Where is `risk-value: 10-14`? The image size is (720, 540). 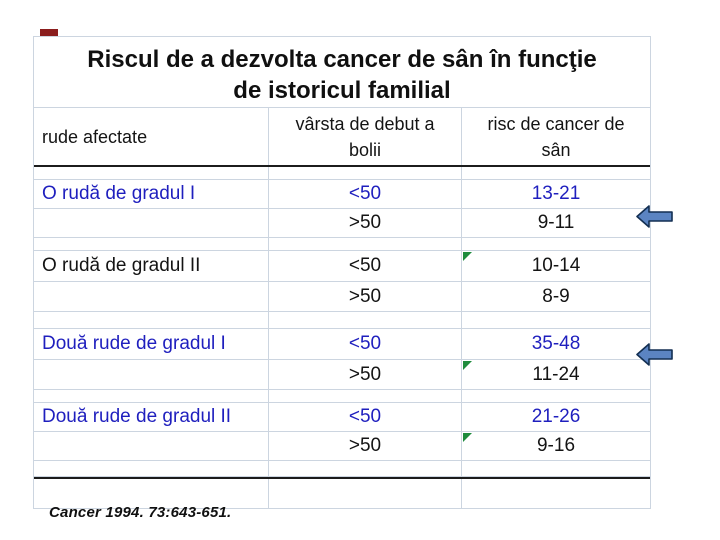
risk-value: 10-14 is located at coordinates (556, 265).